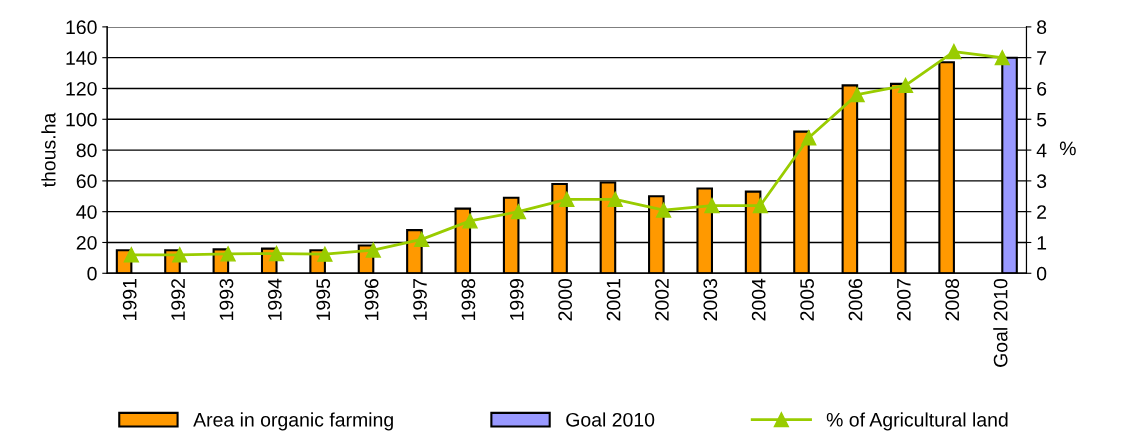 This screenshot has width=1128, height=448. Describe the element at coordinates (86, 150) in the screenshot. I see `y-tick-label: 80` at that location.